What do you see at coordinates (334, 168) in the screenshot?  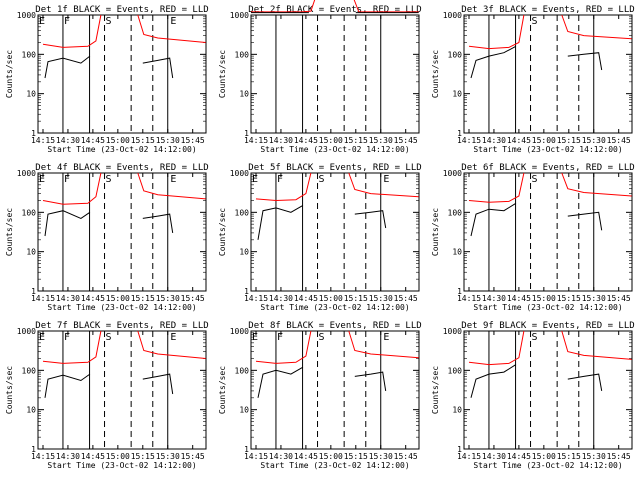 I see `panel-title: Det 5f BLACK = Events, RED = LLD` at bounding box center [334, 168].